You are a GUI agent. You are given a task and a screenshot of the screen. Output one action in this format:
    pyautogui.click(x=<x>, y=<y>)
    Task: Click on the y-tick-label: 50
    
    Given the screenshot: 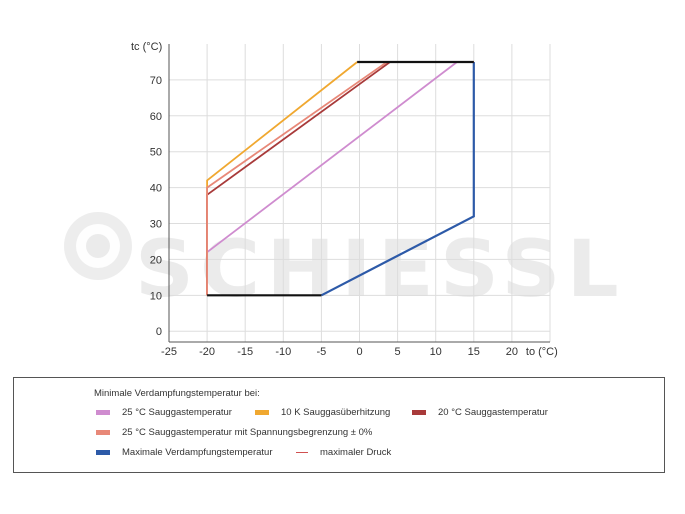 What is the action you would take?
    pyautogui.click(x=156, y=153)
    